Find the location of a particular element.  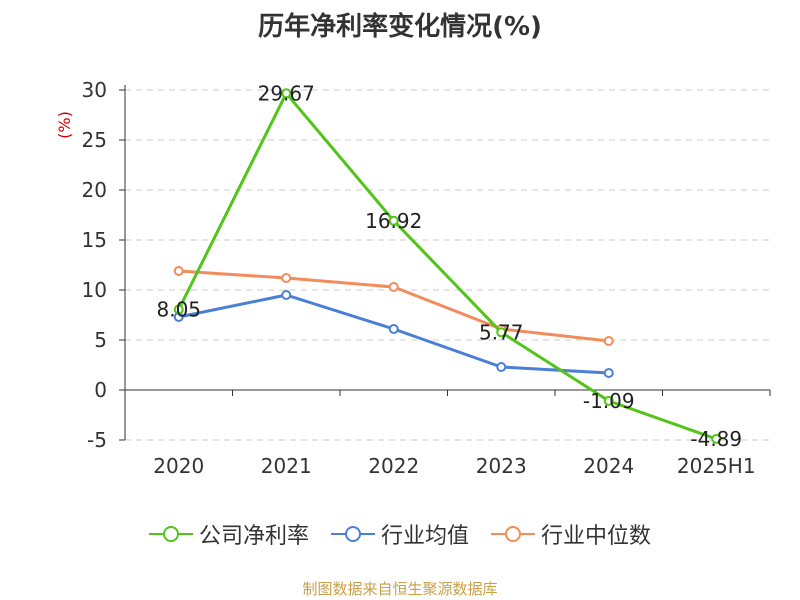

legend-item-company: 公司净利率 is located at coordinates (228, 534).